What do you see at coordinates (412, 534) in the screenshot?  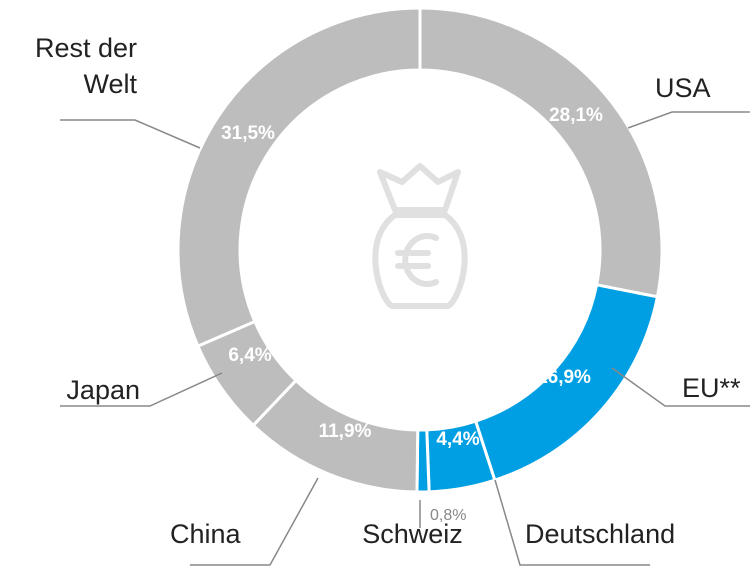 I see `category-label: Schweiz` at bounding box center [412, 534].